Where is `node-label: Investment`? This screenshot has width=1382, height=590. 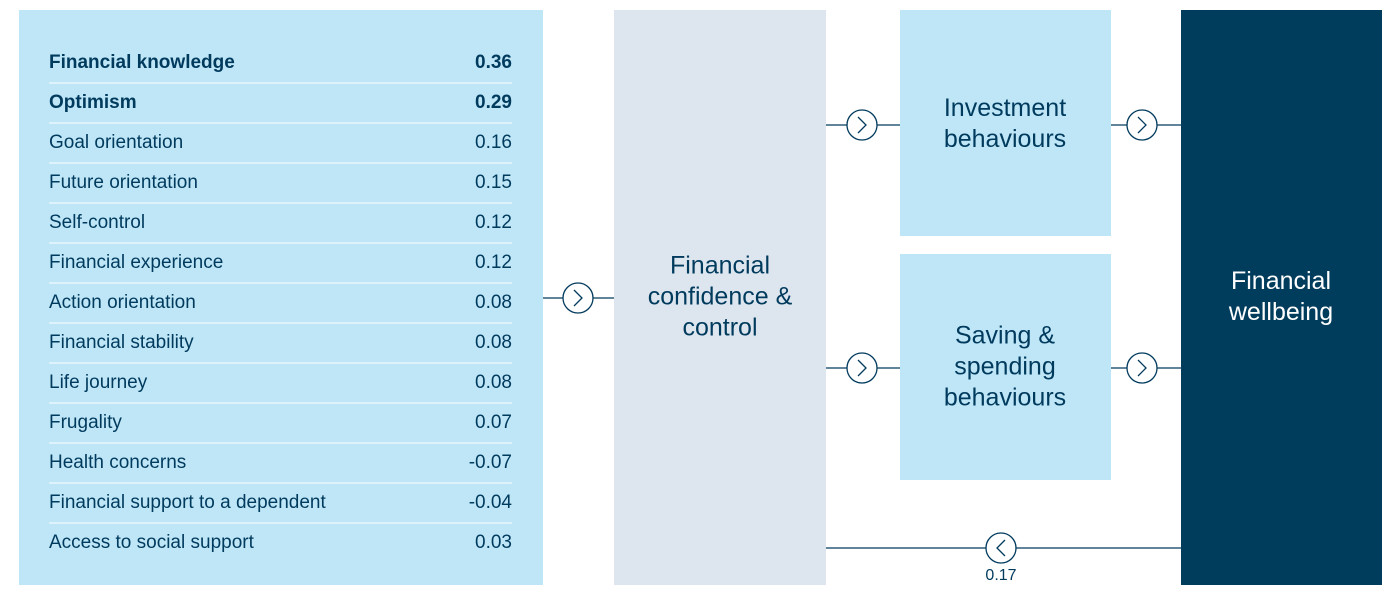 node-label: Investment is located at coordinates (1005, 108).